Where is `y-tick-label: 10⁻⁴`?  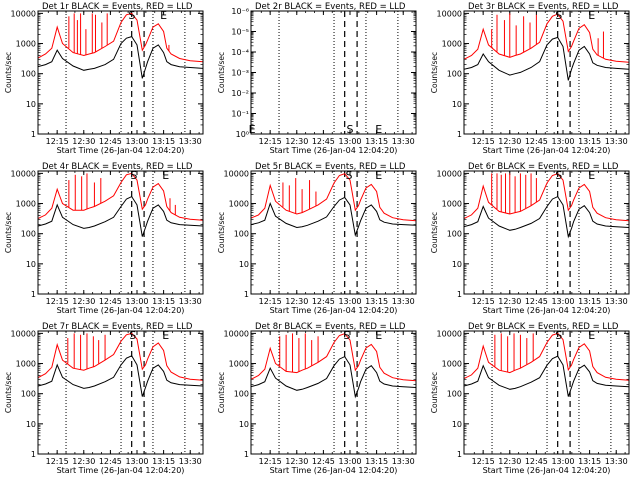
y-tick-label: 10⁻⁴ is located at coordinates (240, 52).